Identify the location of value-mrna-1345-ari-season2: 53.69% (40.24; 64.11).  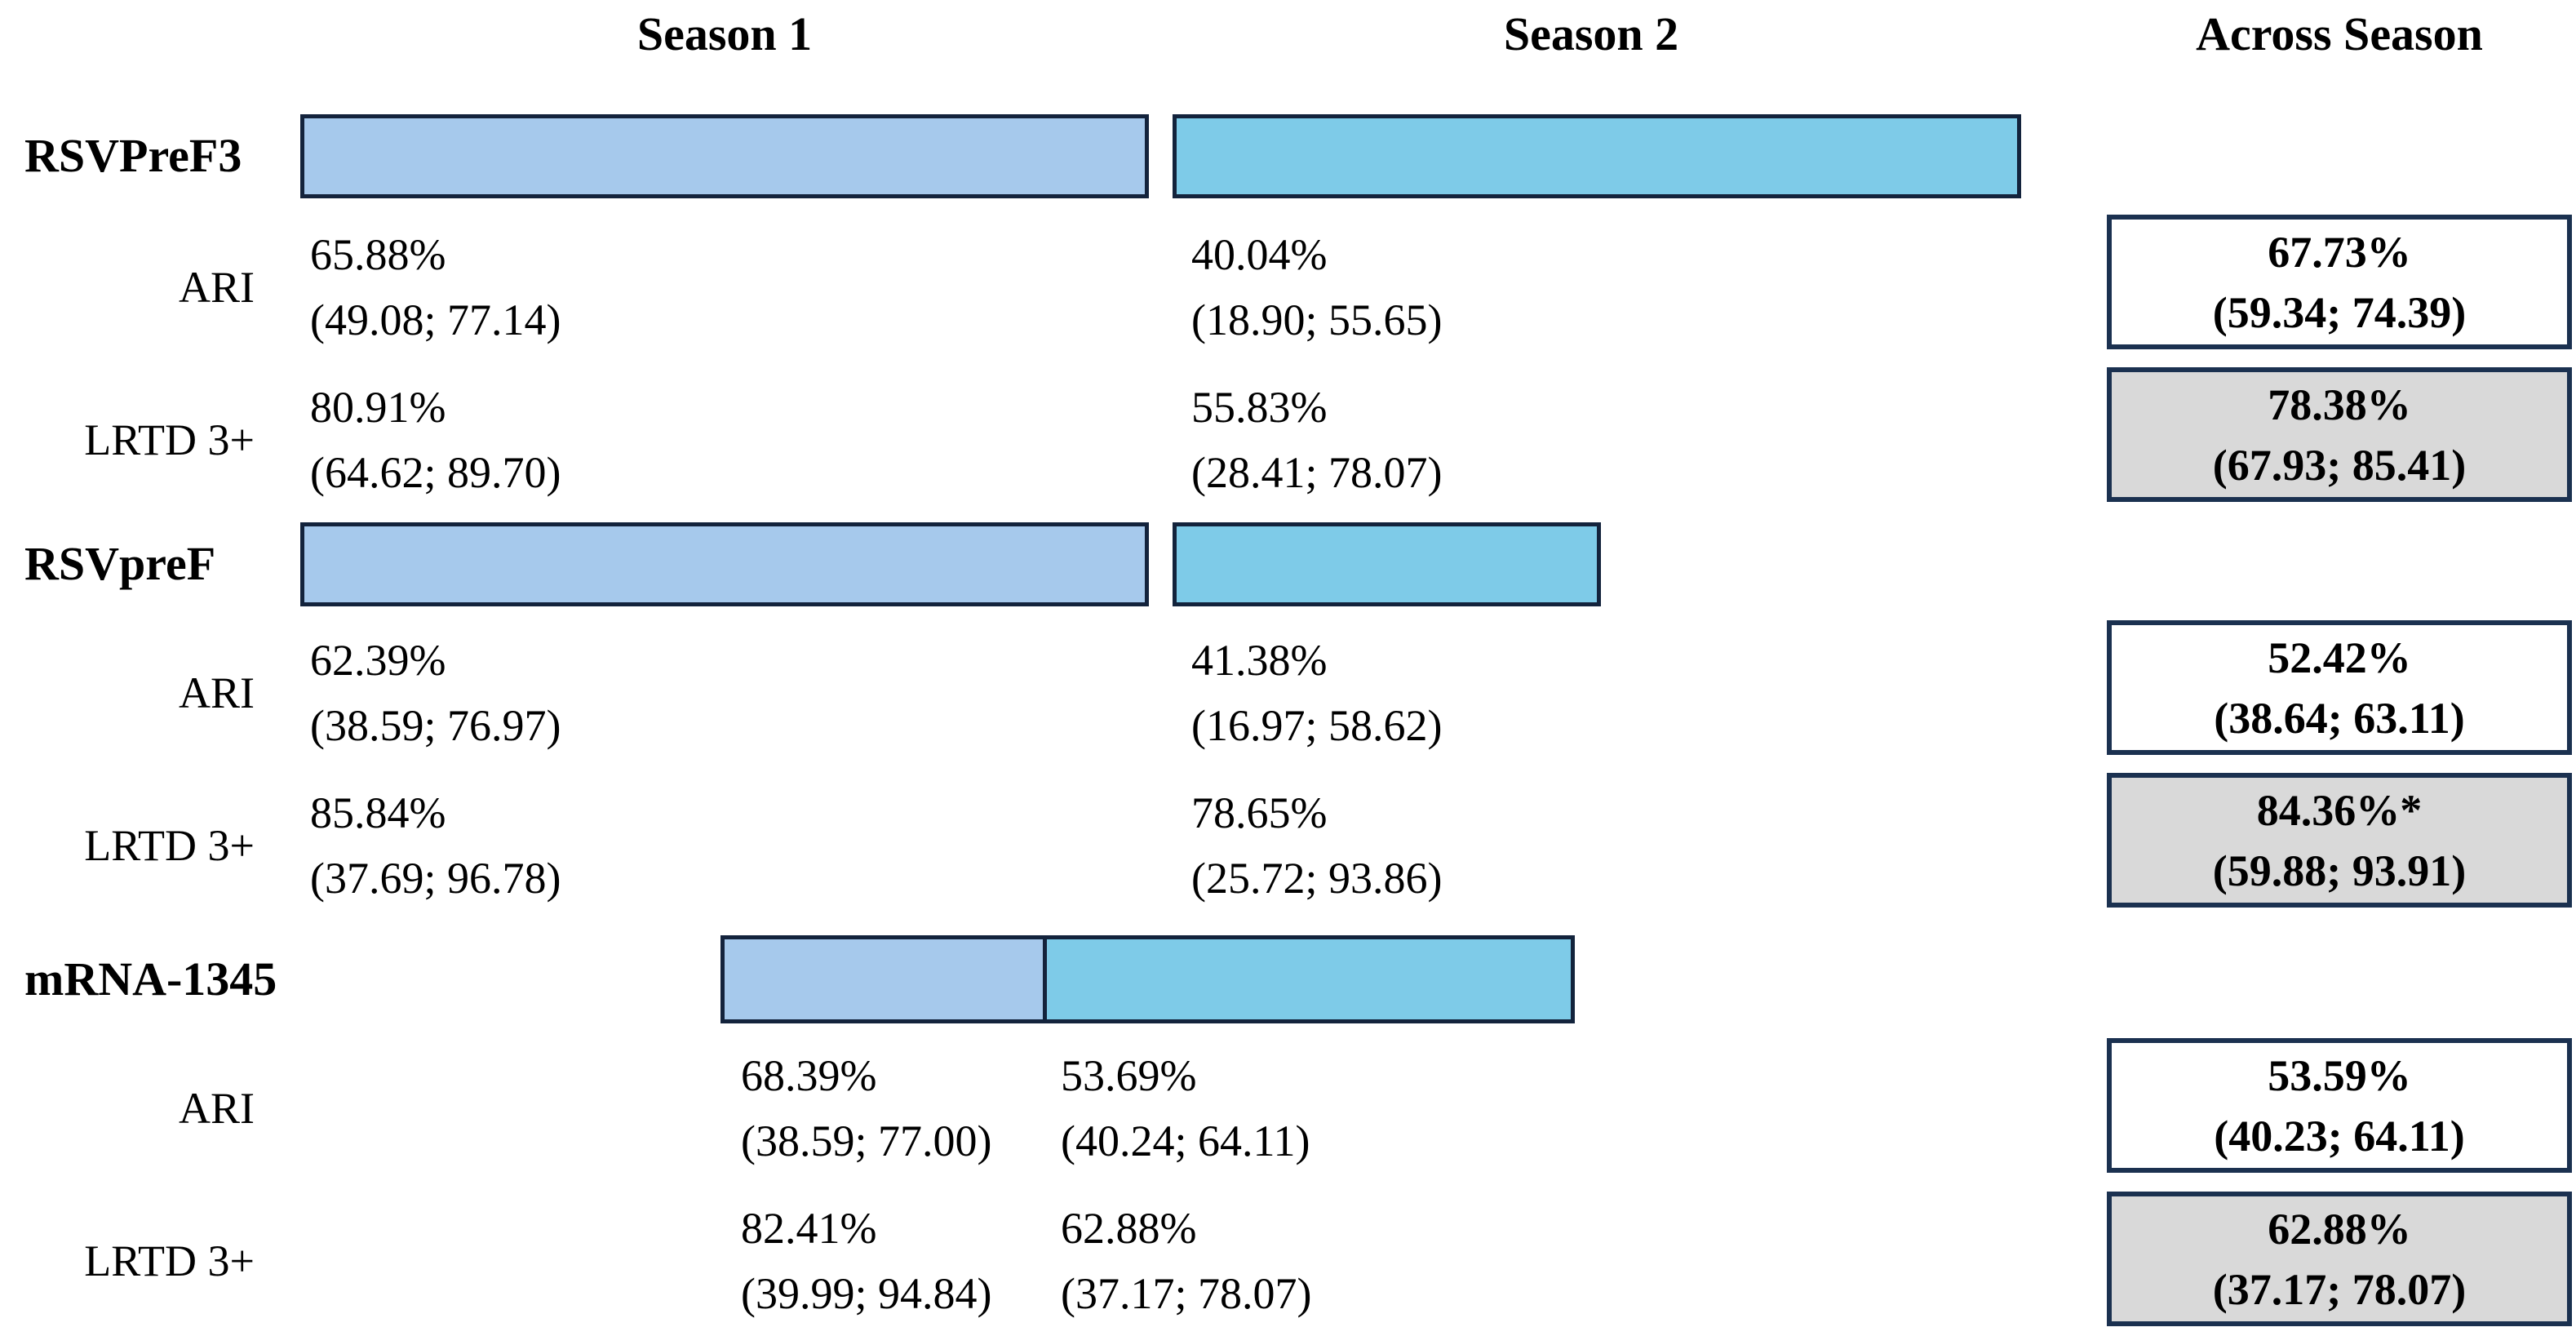
(1185, 1108).